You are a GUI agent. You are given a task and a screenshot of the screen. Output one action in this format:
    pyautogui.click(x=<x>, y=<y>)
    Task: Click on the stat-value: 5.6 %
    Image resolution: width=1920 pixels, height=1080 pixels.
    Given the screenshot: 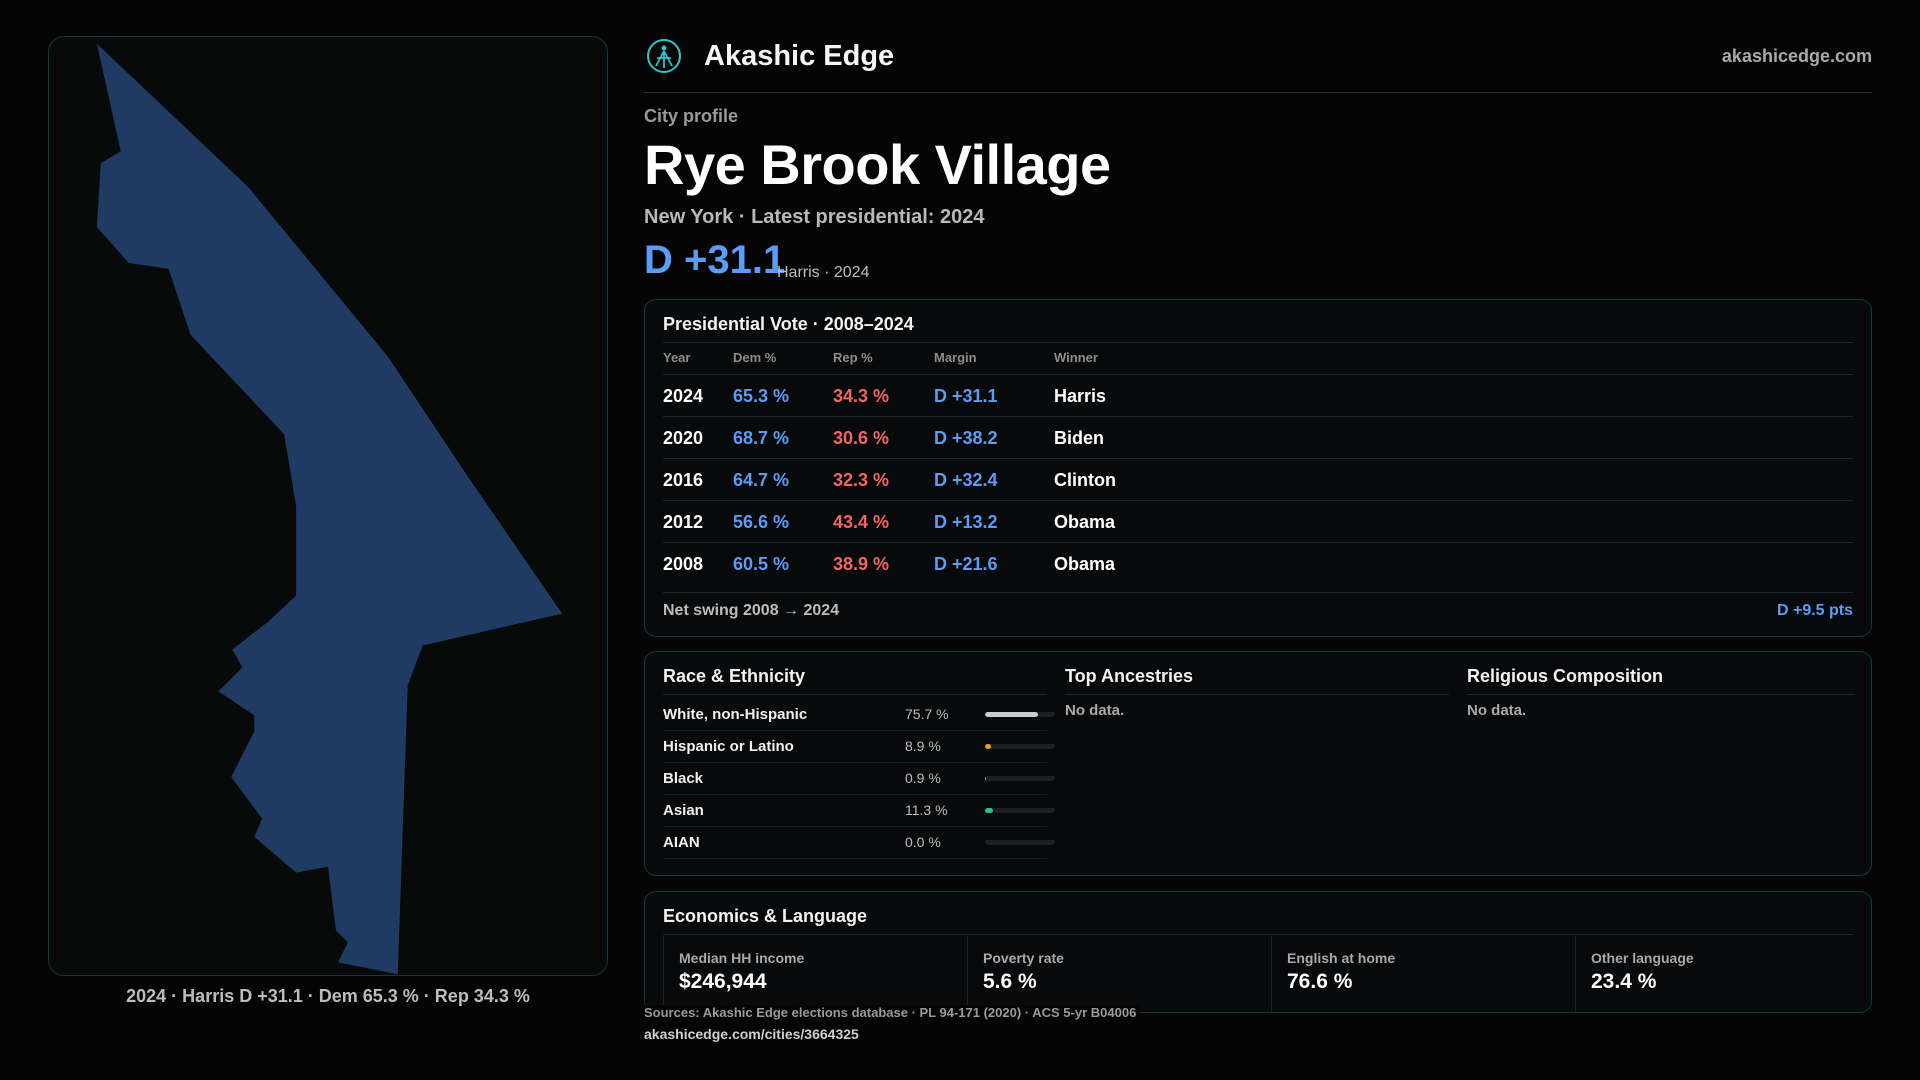 What is the action you would take?
    pyautogui.click(x=1010, y=981)
    